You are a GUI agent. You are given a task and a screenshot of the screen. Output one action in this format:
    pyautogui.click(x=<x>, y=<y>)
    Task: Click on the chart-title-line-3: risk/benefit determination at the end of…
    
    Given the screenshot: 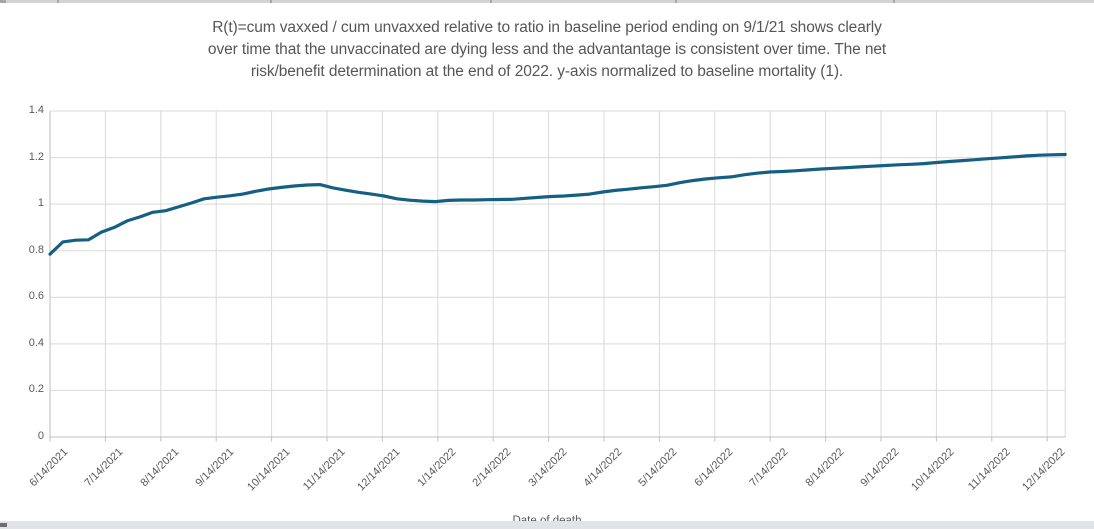 What is the action you would take?
    pyautogui.click(x=547, y=71)
    